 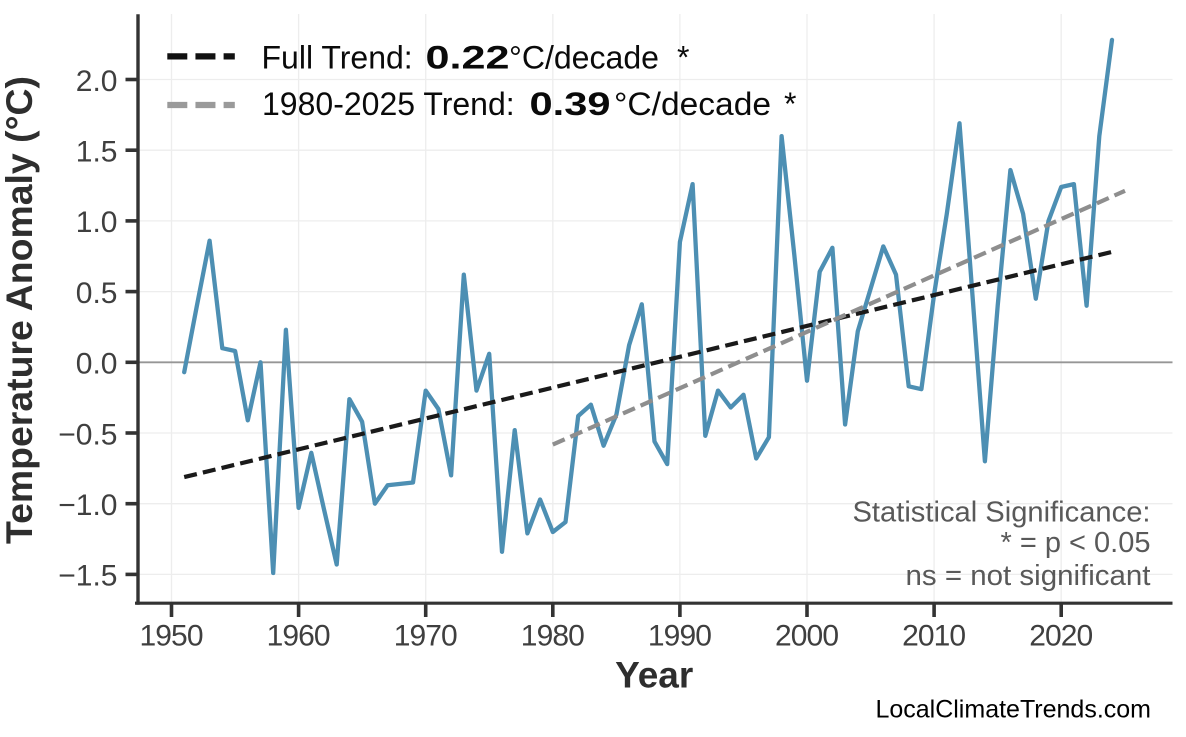 What do you see at coordinates (934, 636) in the screenshot?
I see `svg-text: 2010` at bounding box center [934, 636].